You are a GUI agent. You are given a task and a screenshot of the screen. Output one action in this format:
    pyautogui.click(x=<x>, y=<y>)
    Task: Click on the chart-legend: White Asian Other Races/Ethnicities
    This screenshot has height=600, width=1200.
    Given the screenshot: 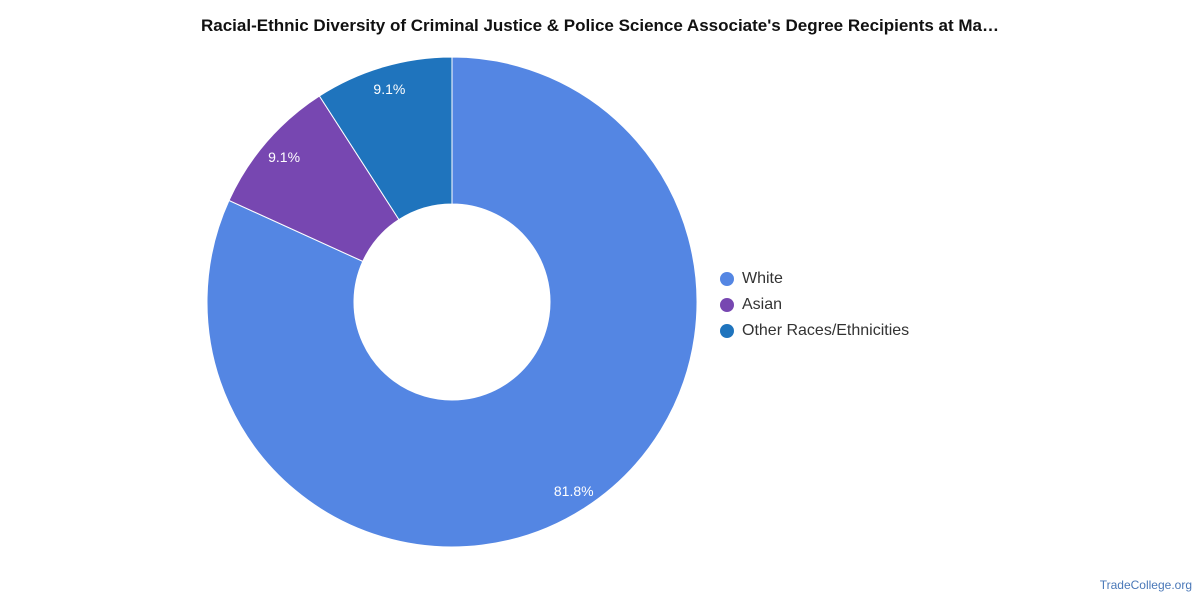 What is the action you would take?
    pyautogui.click(x=814, y=305)
    